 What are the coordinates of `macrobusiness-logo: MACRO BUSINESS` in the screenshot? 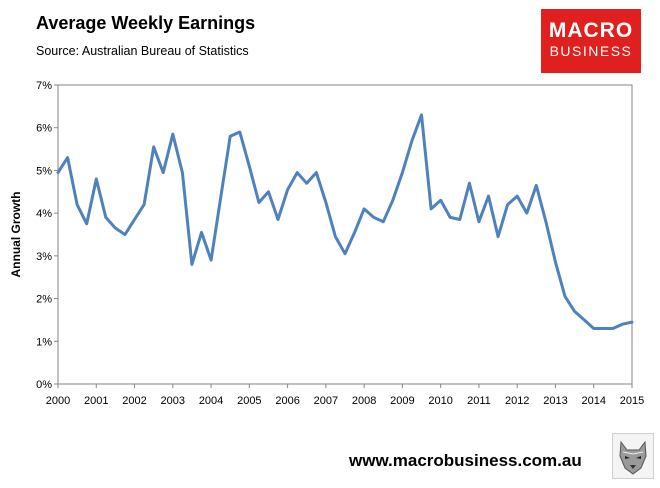 It's located at (591, 41).